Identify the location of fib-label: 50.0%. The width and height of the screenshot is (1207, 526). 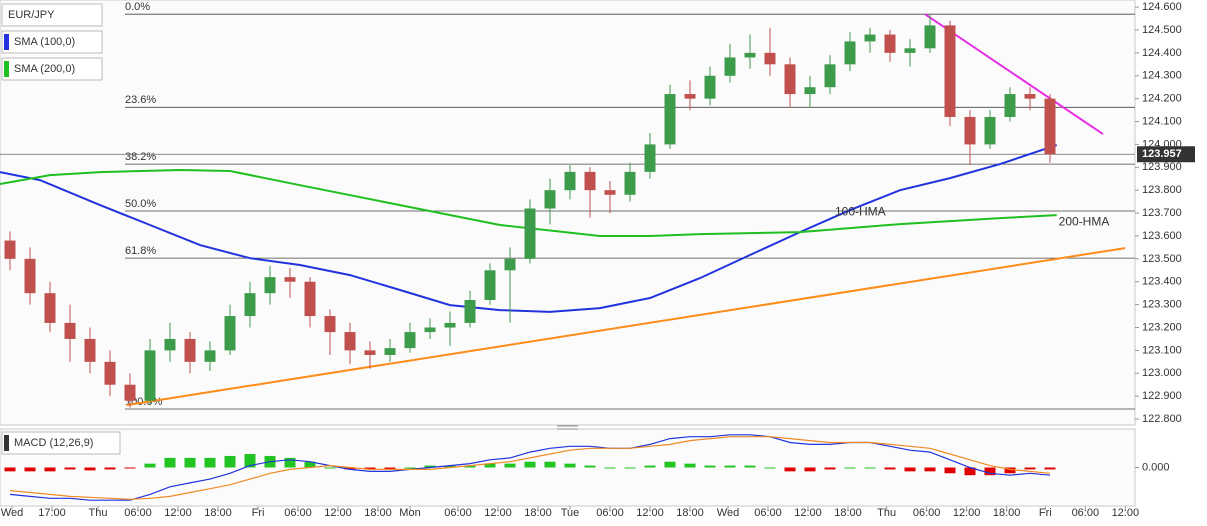
(140, 204).